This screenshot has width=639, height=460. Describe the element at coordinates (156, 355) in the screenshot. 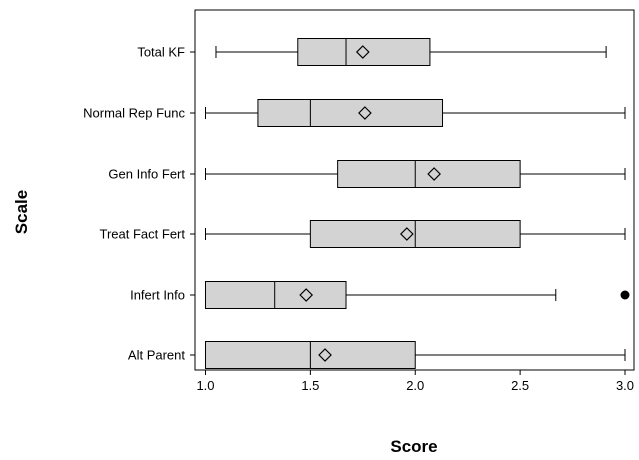

I see `category-label: Alt Parent` at that location.